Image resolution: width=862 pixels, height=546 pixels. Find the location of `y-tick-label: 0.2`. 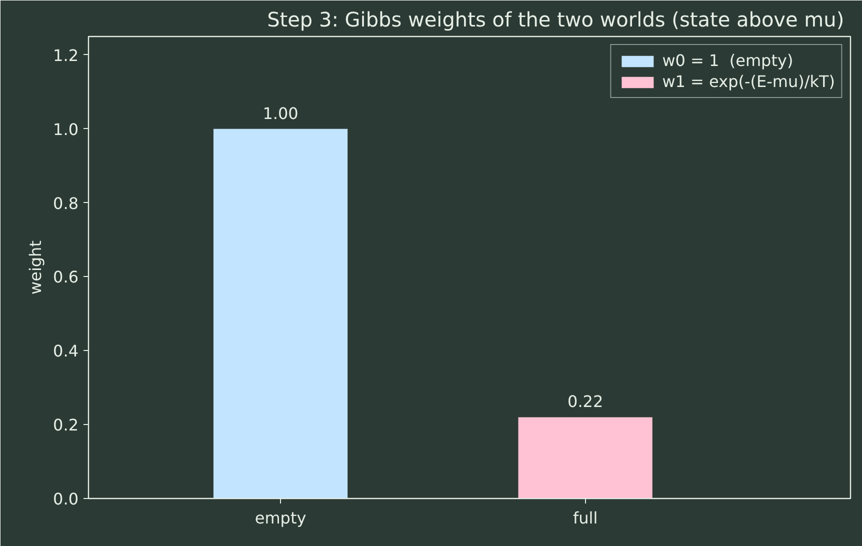

y-tick-label: 0.2 is located at coordinates (66, 425).